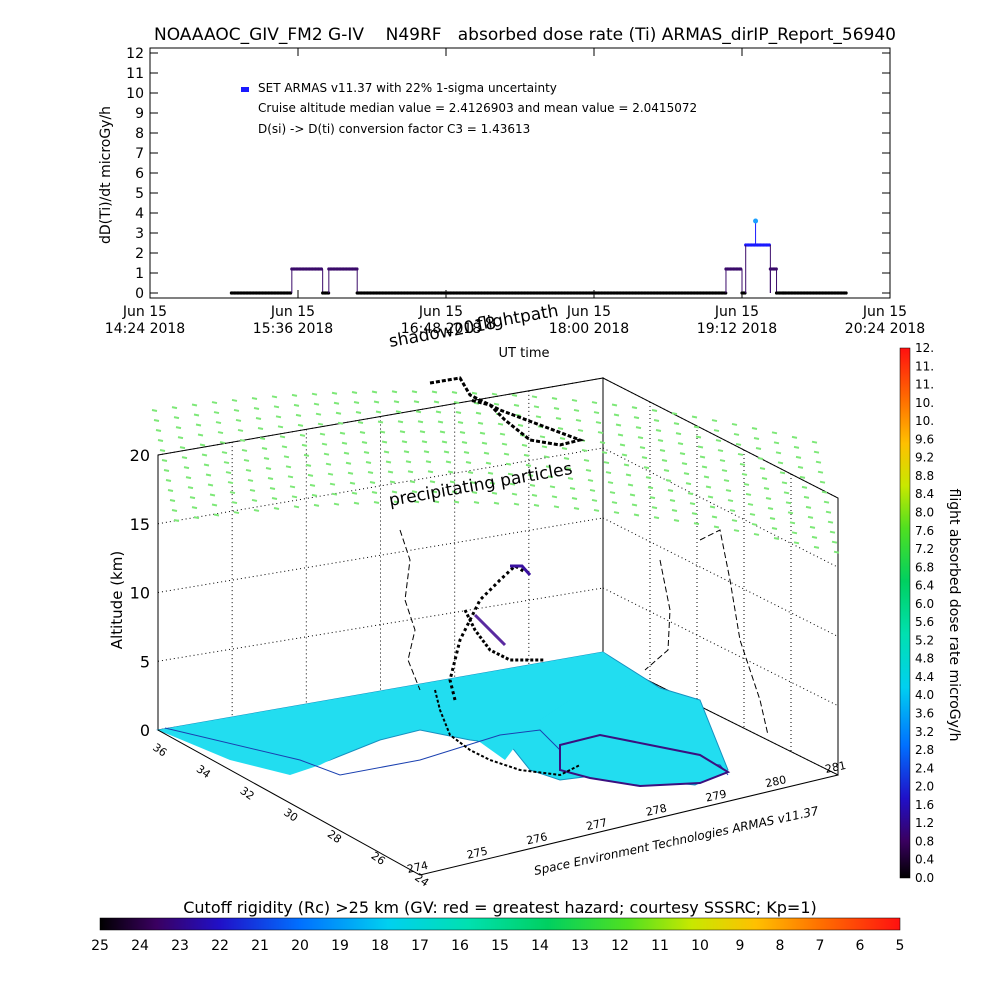 This screenshot has height=1000, width=1000. I want to click on annotation-flightpath: flightpath, so click(517, 318).